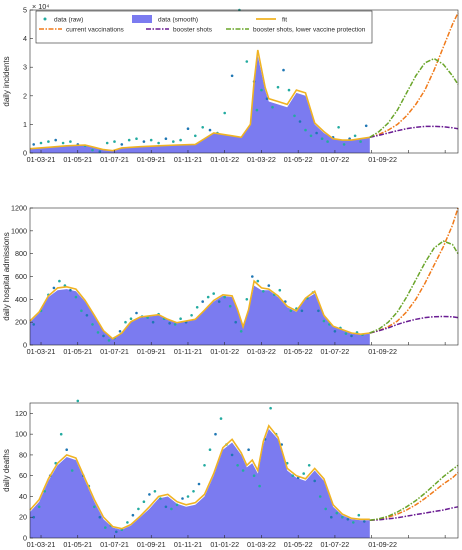  I want to click on legend-lower-label: booster shots, lower vaccine protection, so click(309, 30).